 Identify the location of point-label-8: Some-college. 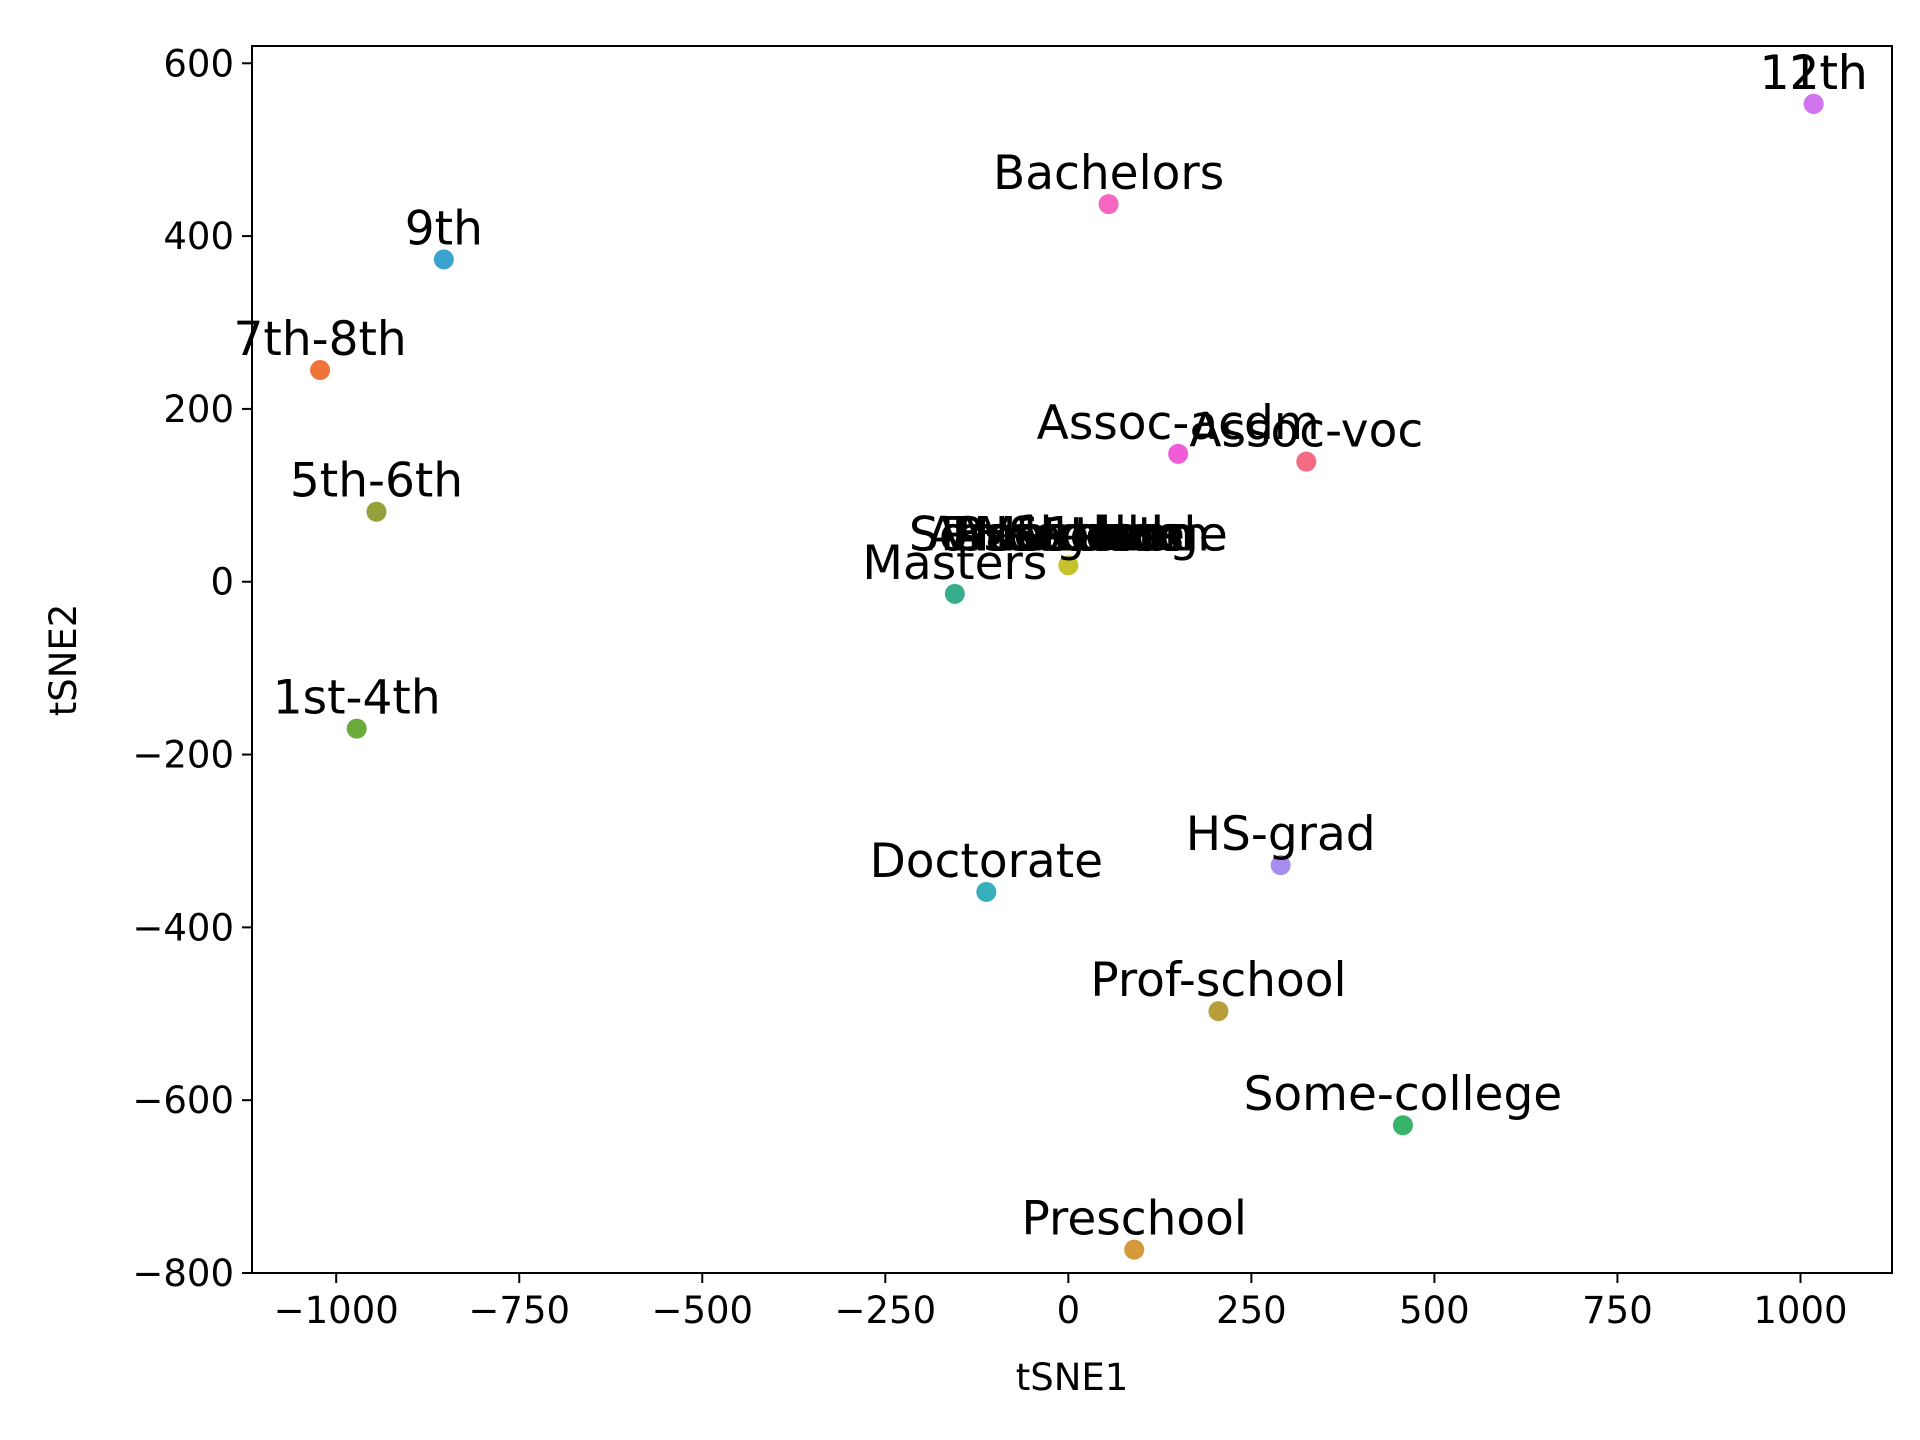
(1068, 534).